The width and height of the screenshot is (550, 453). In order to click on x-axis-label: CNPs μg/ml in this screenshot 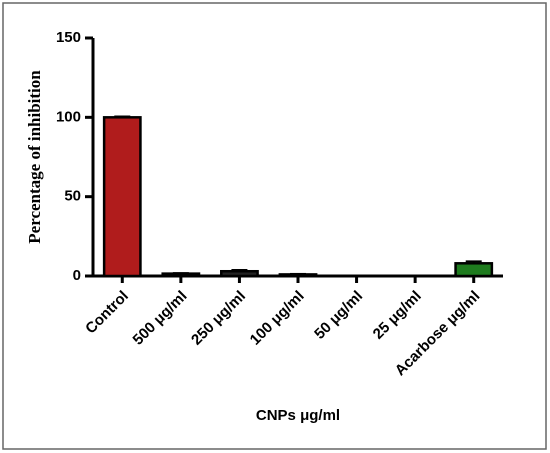, I will do `click(298, 415)`.